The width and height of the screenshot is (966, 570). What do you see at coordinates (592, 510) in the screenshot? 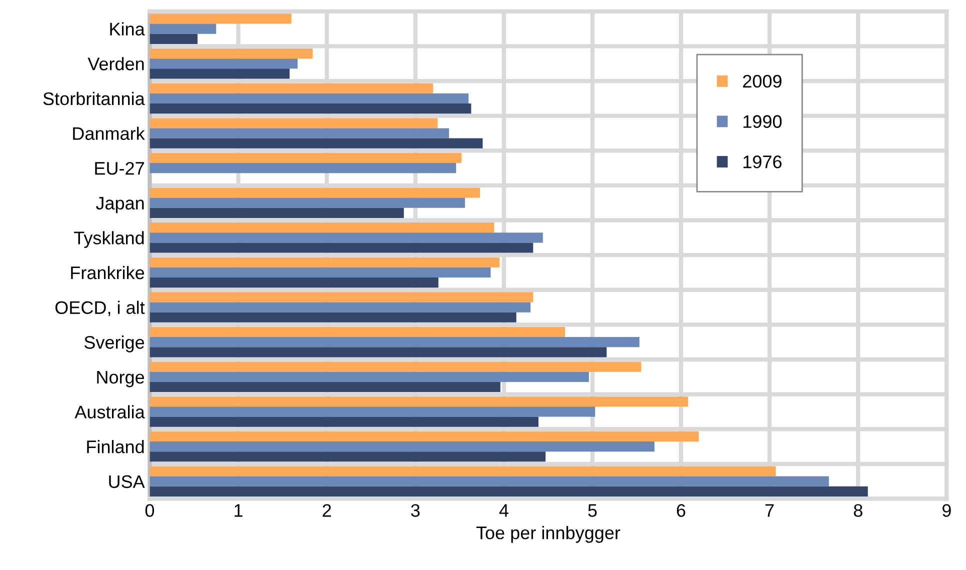
I see `x-tick-label: 5` at bounding box center [592, 510].